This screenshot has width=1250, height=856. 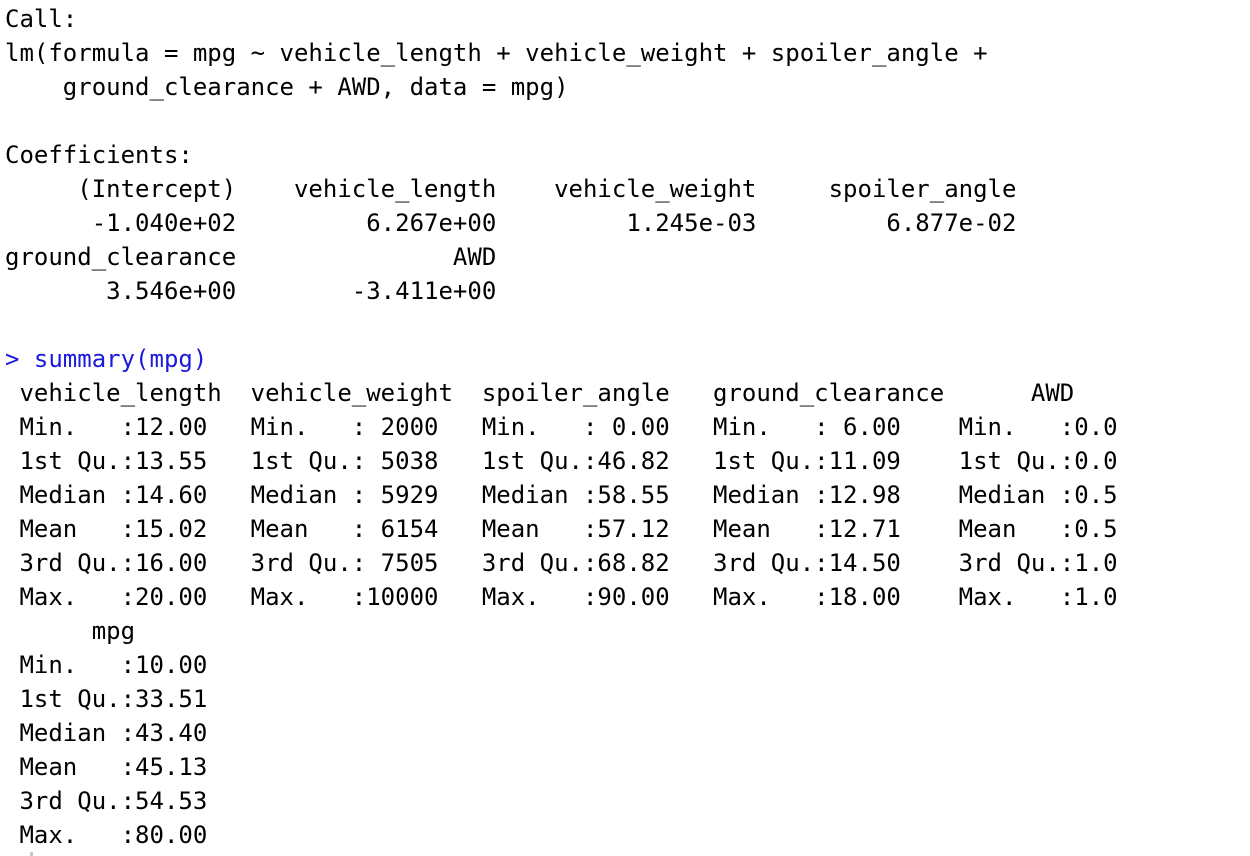 What do you see at coordinates (251, 257) in the screenshot?
I see `coefficients-header-row-2: ground_clearance AWD` at bounding box center [251, 257].